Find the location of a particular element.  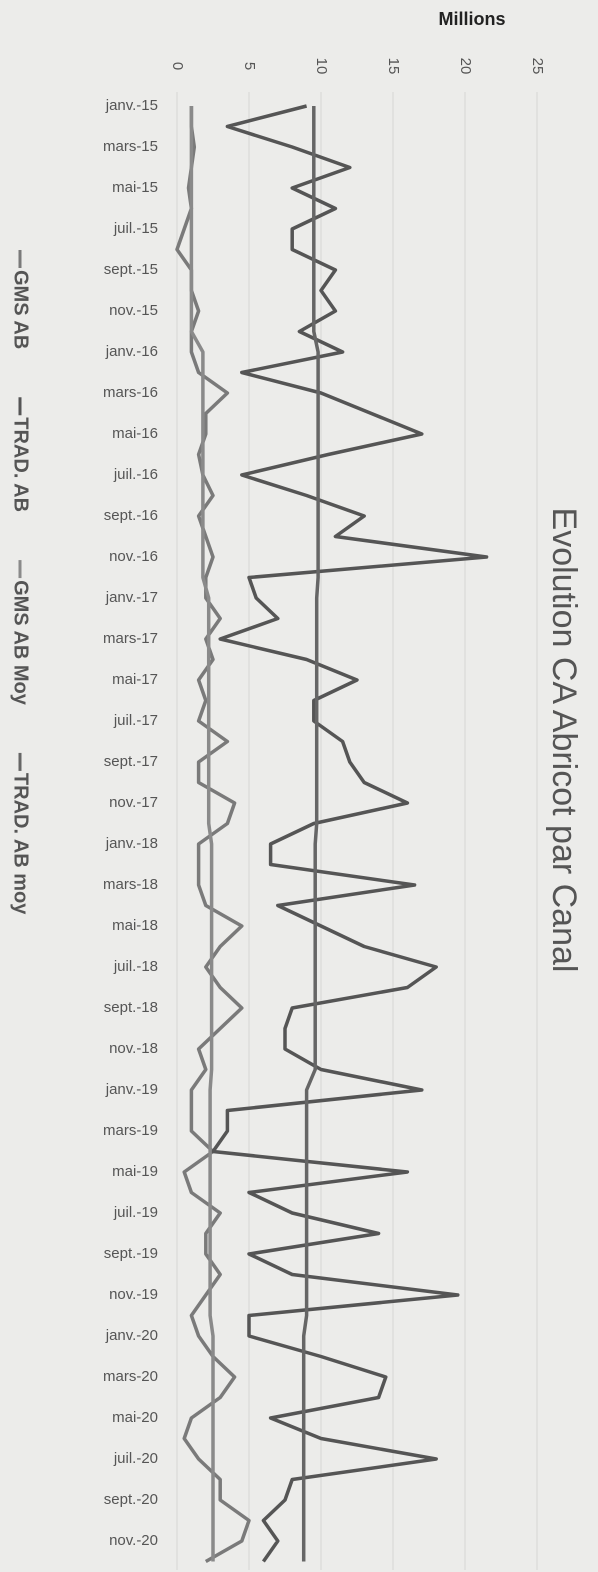

x-tick-label: janv.-17 is located at coordinates (131, 597).